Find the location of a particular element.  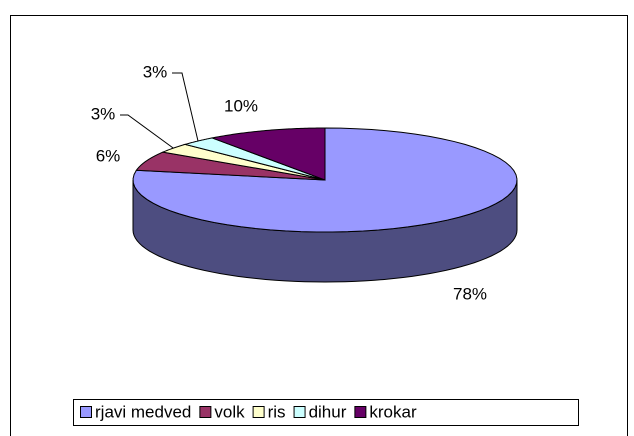

legend-label: ris is located at coordinates (277, 411).